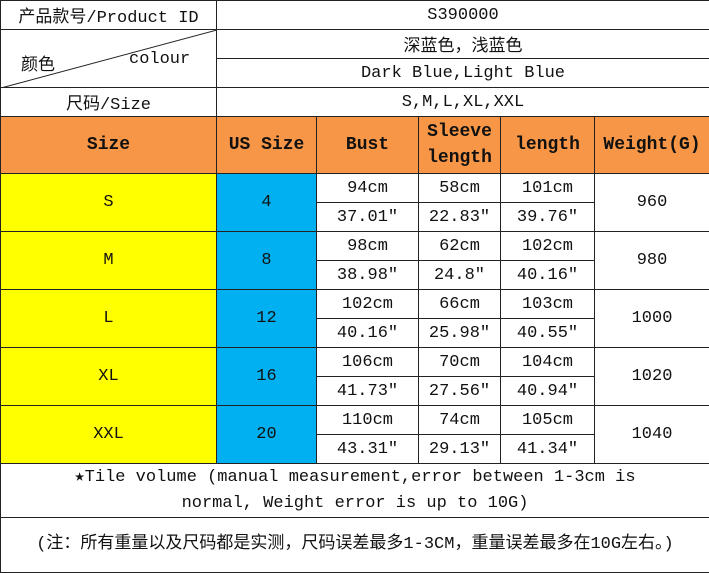 This screenshot has height=573, width=709. I want to click on weight-cell: 1020, so click(651, 376).